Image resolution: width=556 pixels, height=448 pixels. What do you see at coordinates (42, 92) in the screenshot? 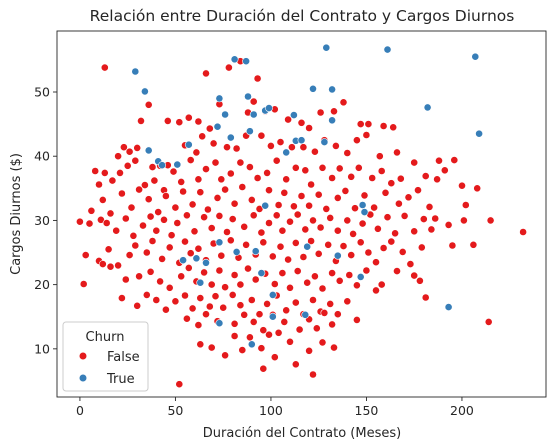
I see `y-tick-label-50: 50` at bounding box center [42, 92].